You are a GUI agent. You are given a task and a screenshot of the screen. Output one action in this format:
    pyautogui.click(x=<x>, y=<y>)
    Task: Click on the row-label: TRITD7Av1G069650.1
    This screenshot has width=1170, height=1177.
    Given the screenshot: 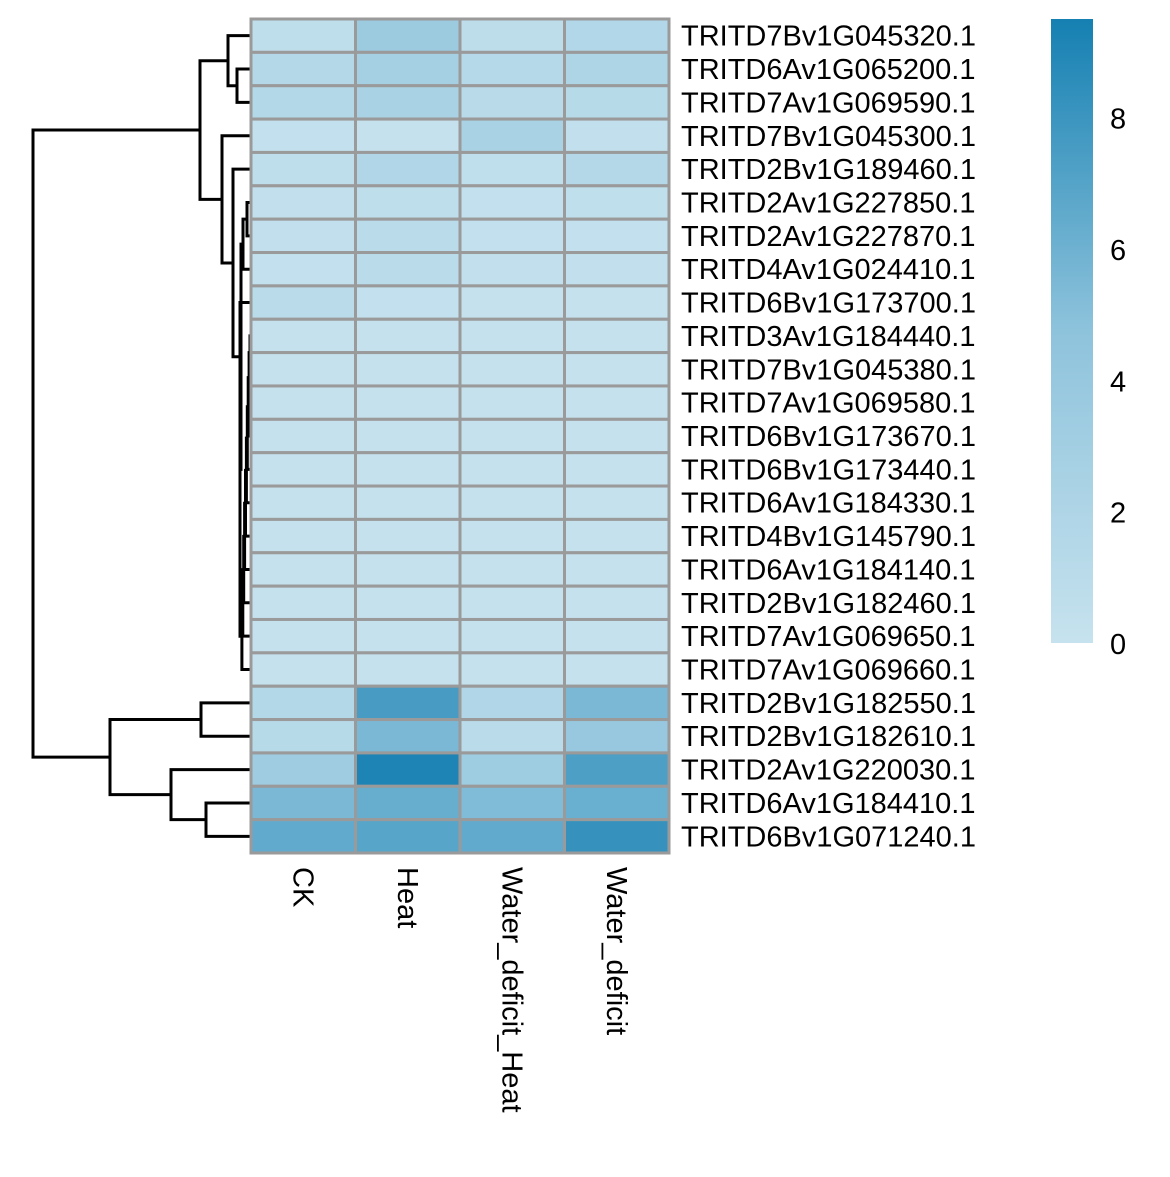 What is the action you would take?
    pyautogui.click(x=828, y=637)
    